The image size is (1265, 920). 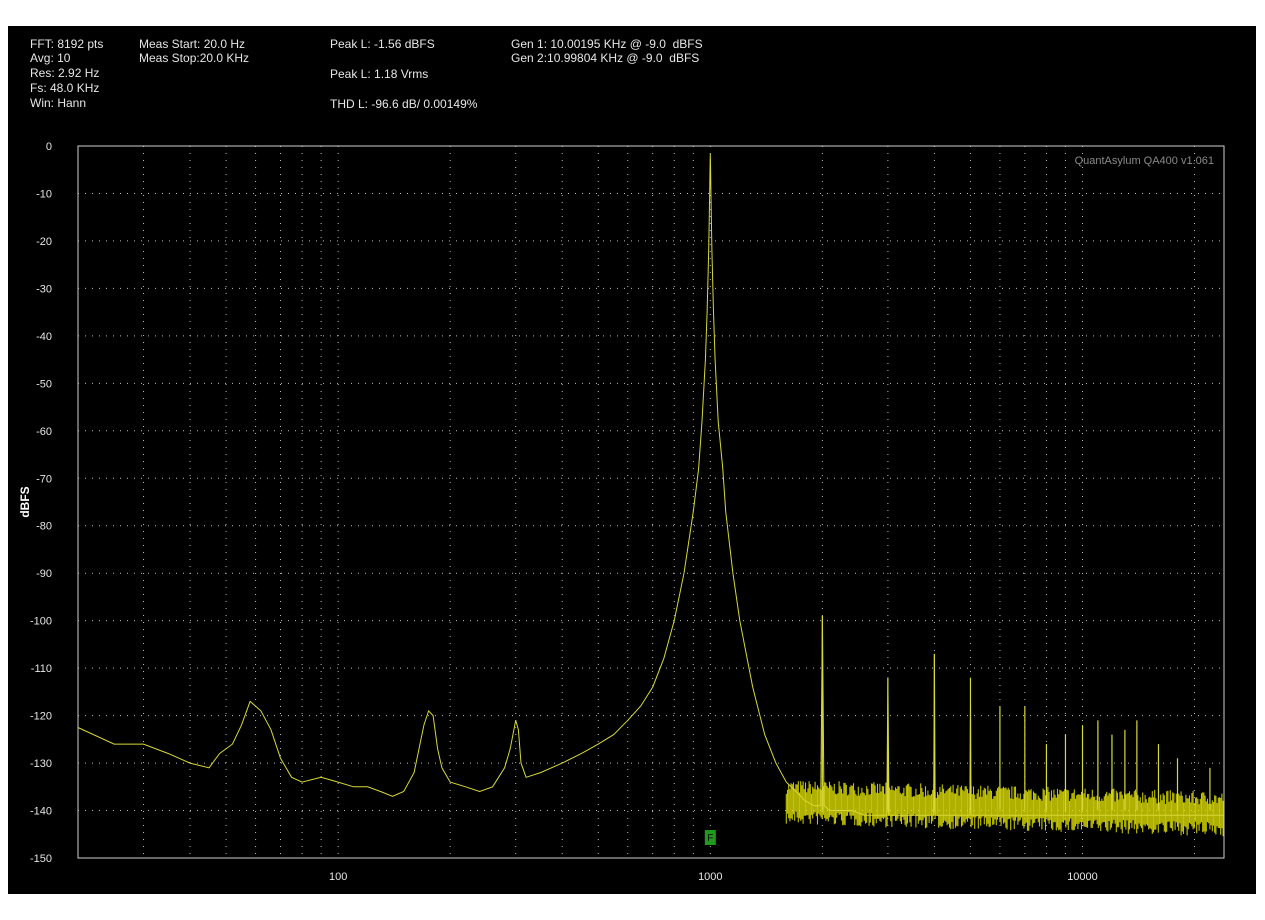 I want to click on generator-1-text: Gen 1: 10.00195 KHz @ -9.0 dBFS, so click(x=607, y=44).